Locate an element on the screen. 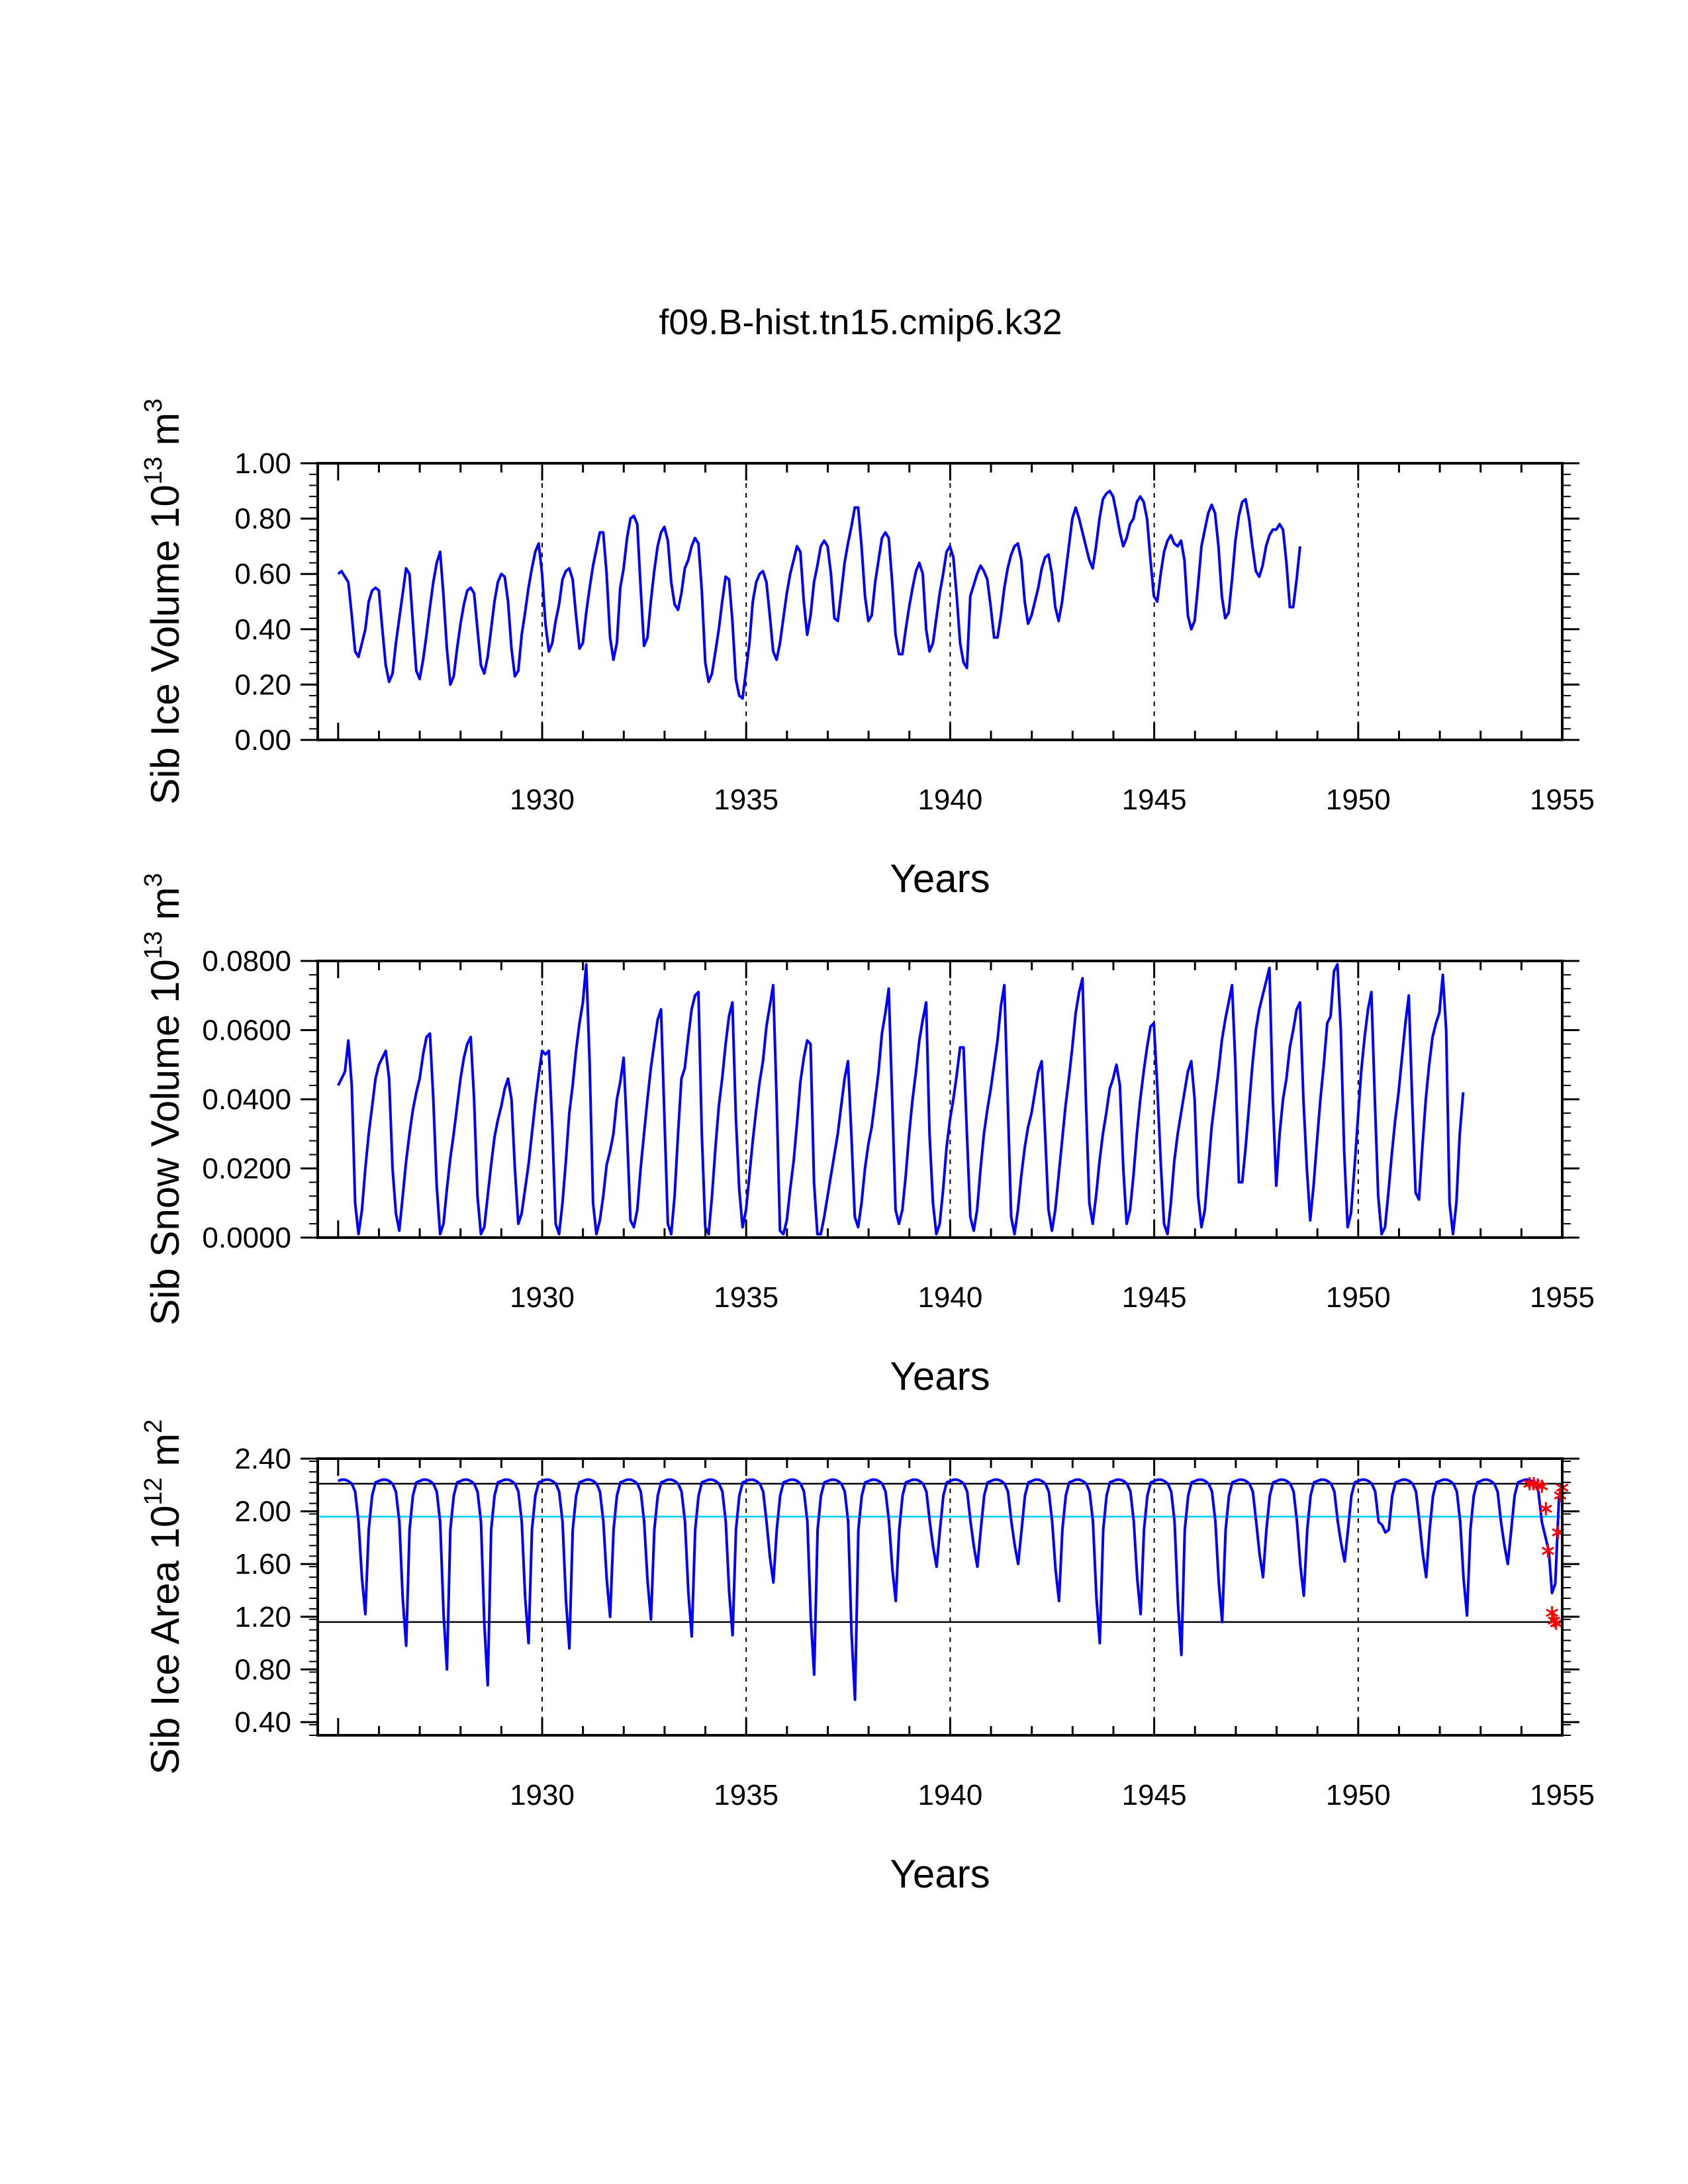 The width and height of the screenshot is (1688, 2184). y-axis-label: Sib Snow Volume 1013 m3 is located at coordinates (163, 1099).